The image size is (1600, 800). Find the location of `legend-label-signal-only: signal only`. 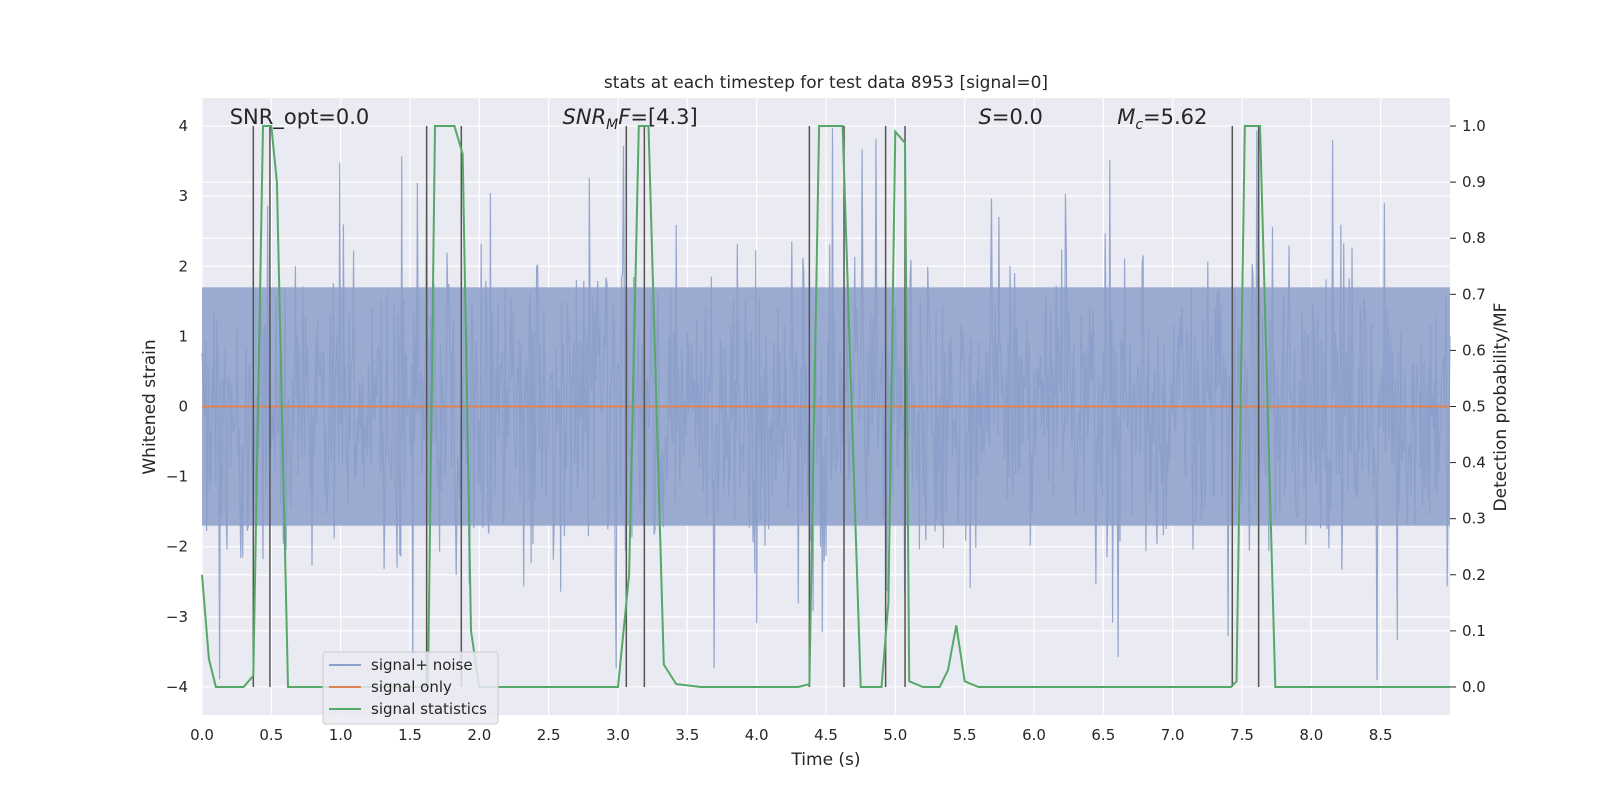

legend-label-signal-only: signal only is located at coordinates (411, 687).